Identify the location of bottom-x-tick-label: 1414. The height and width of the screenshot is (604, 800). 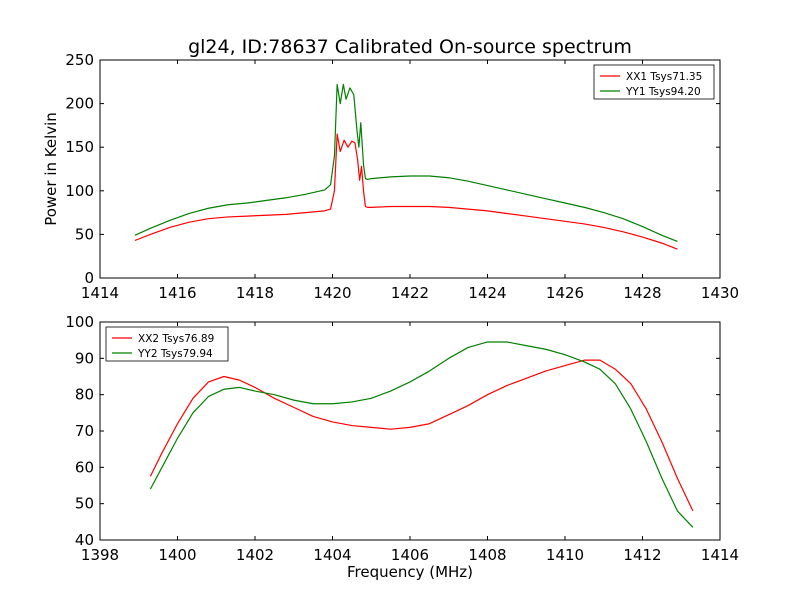
(720, 555).